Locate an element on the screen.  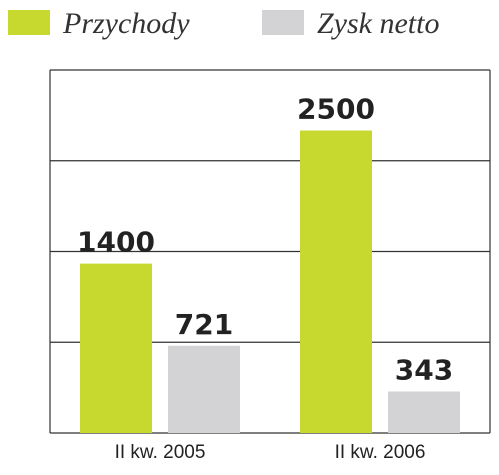
x-tick-label: II kw. 2005 is located at coordinates (160, 452).